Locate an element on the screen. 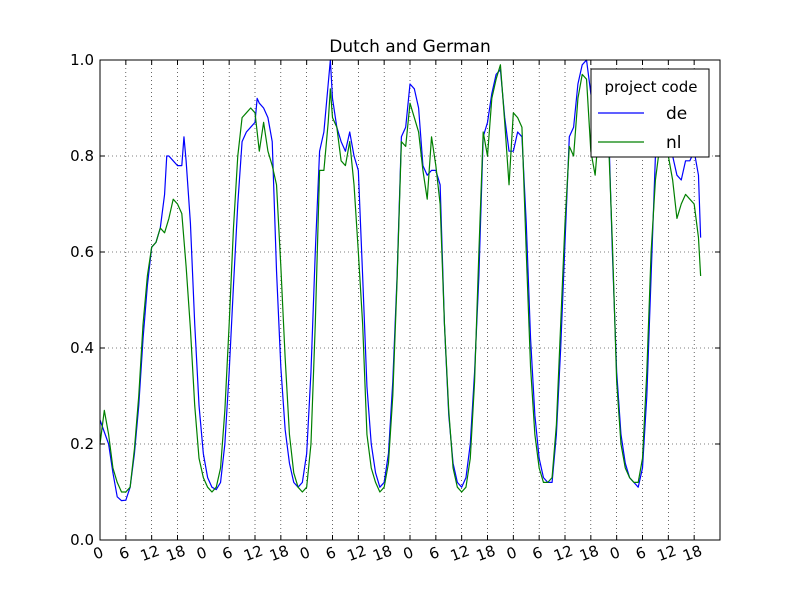  y-tick-label: 0.4 is located at coordinates (82, 348).